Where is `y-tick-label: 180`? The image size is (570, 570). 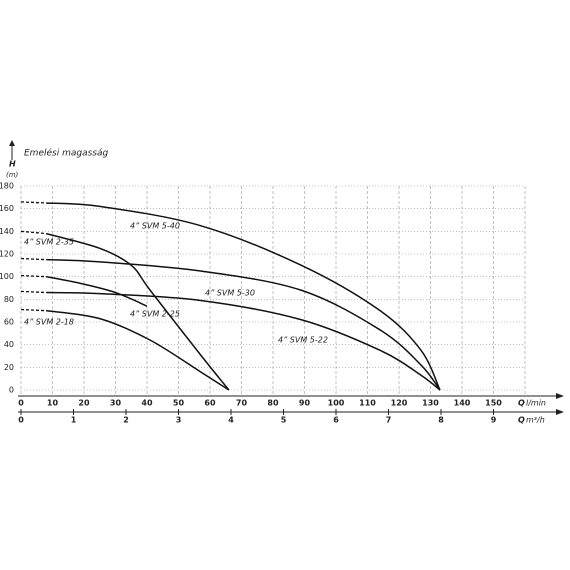 y-tick-label: 180 is located at coordinates (7, 186).